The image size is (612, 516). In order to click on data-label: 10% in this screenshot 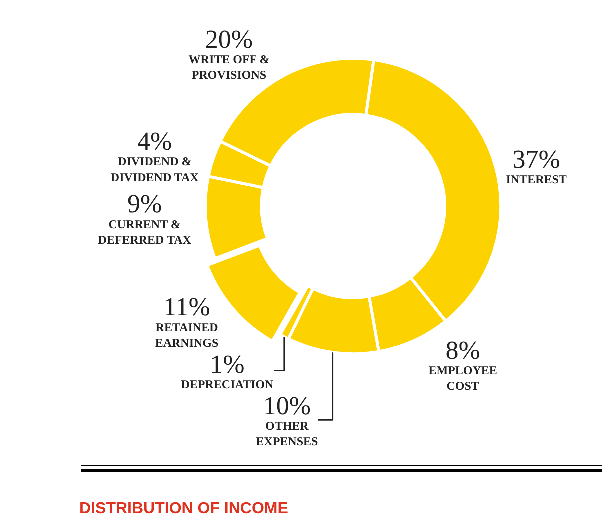, I will do `click(287, 405)`.